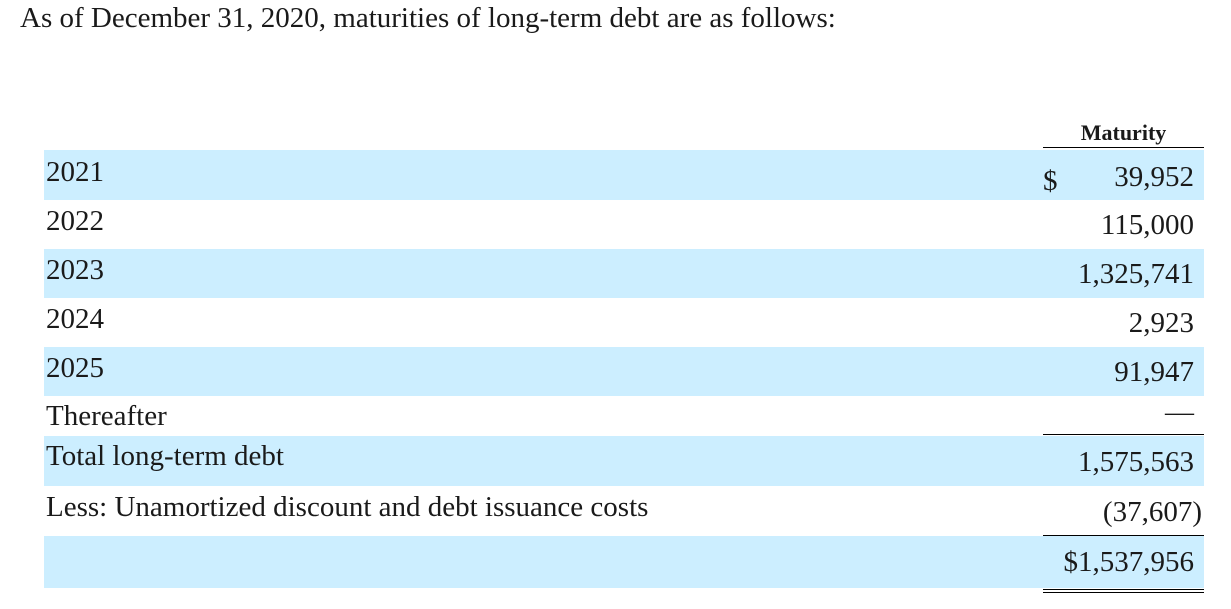 The width and height of the screenshot is (1231, 609). I want to click on row-label: Thereafter, so click(106, 416).